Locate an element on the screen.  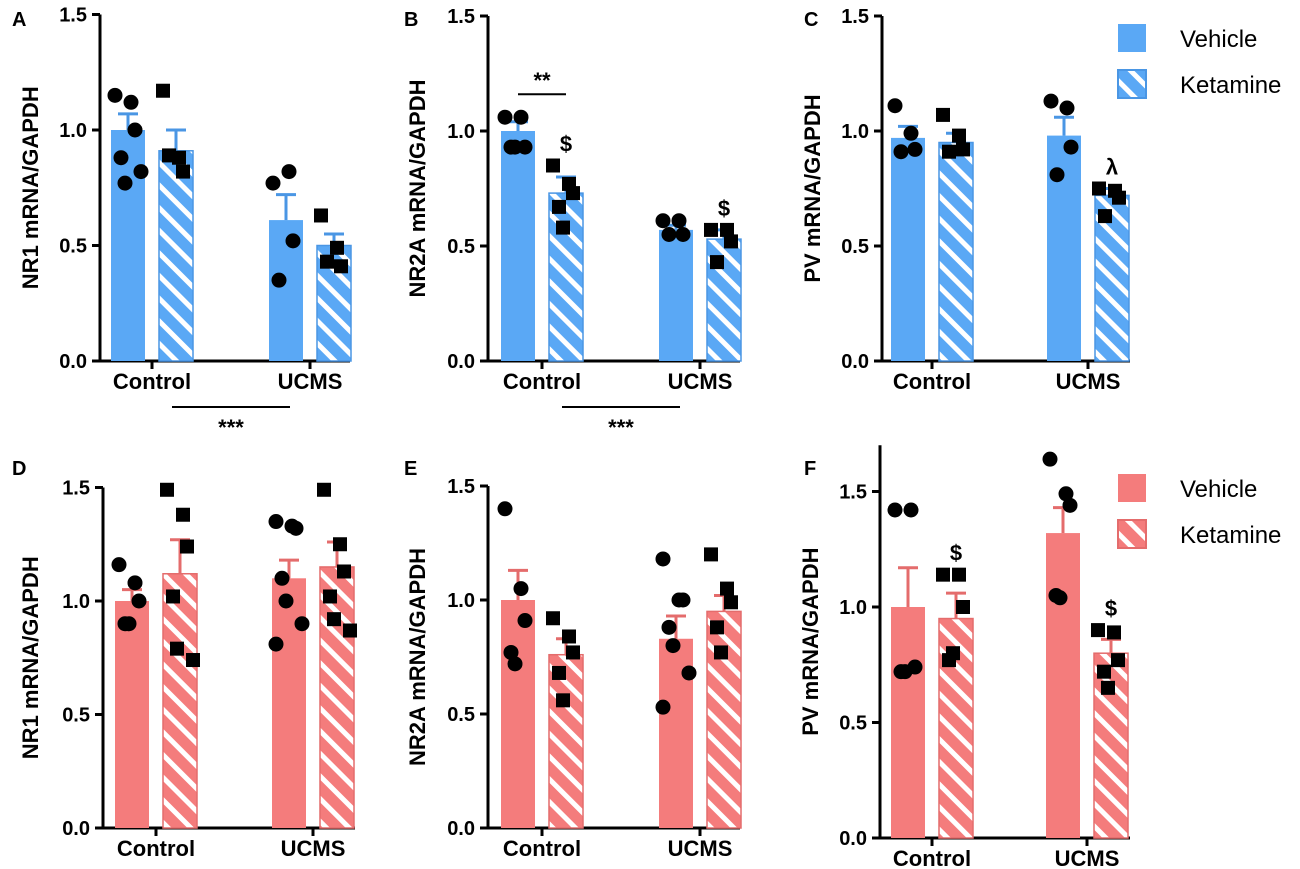
panel-c: C PV mRNA/GAPDH 0.0 0.5 1.0 1.5 Control UCMS λ is located at coordinates (965, 200).